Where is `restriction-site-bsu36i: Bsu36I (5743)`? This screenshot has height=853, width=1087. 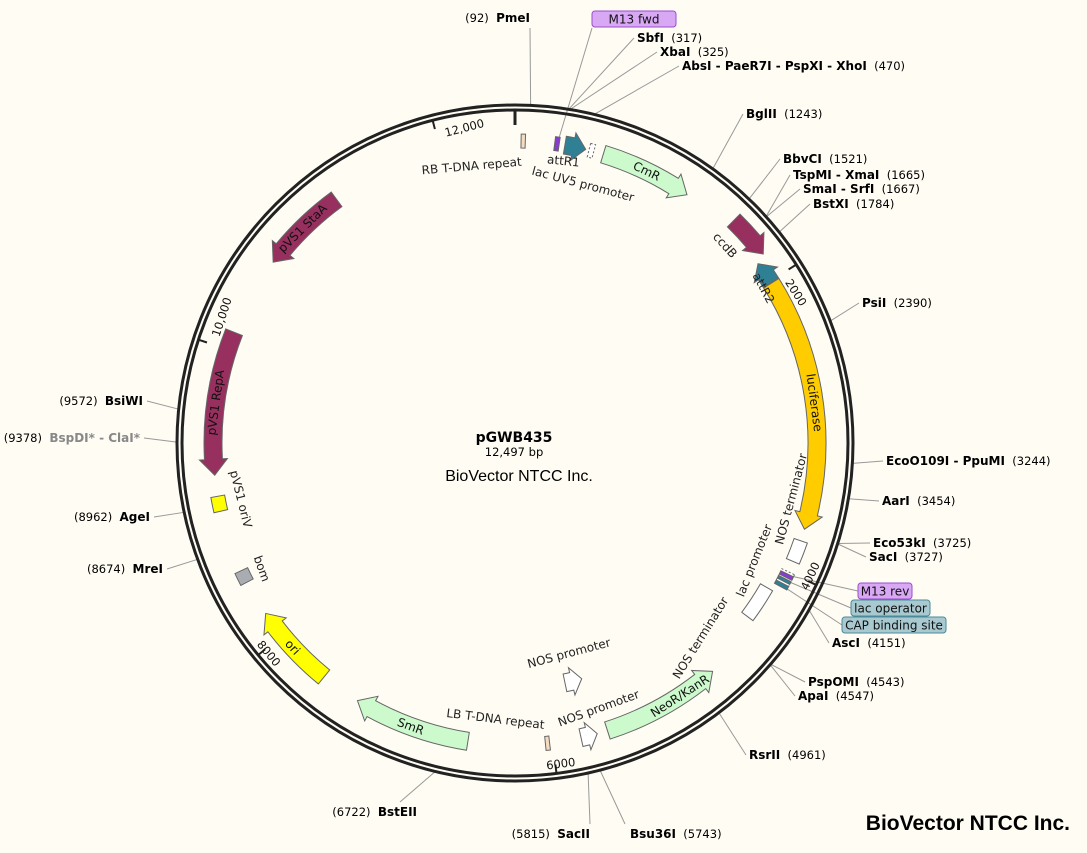 restriction-site-bsu36i: Bsu36I (5743) is located at coordinates (676, 834).